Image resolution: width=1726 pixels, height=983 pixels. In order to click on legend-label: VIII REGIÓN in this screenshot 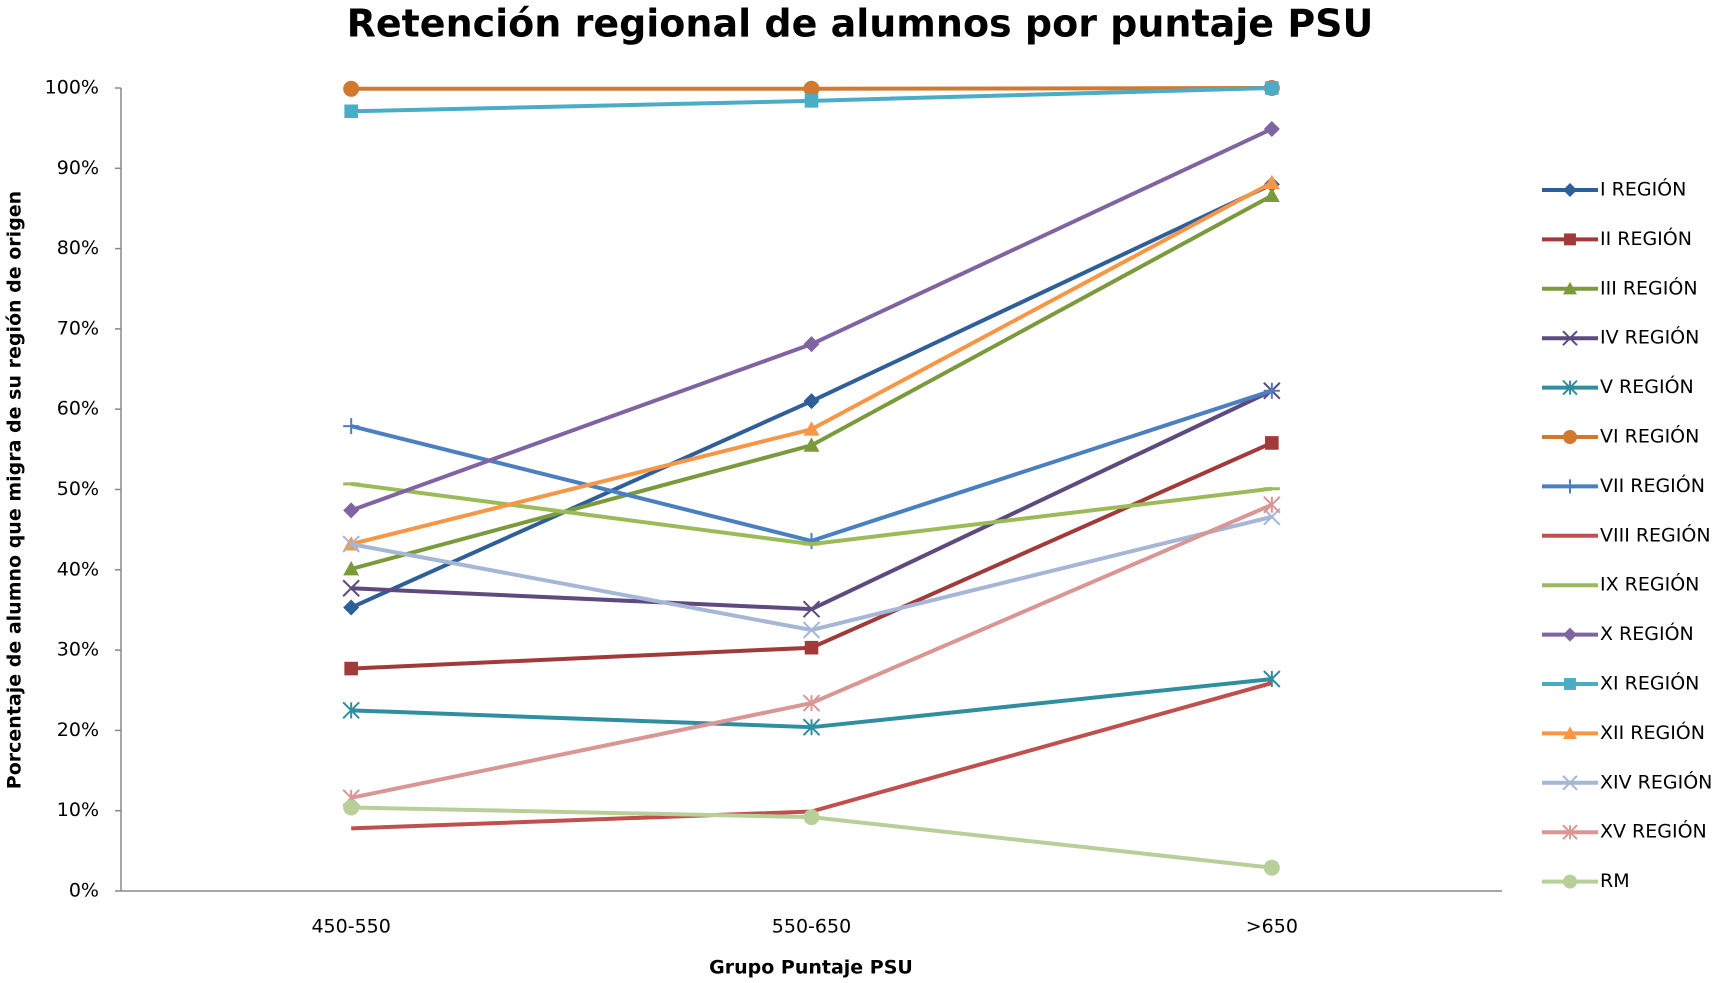, I will do `click(1655, 534)`.